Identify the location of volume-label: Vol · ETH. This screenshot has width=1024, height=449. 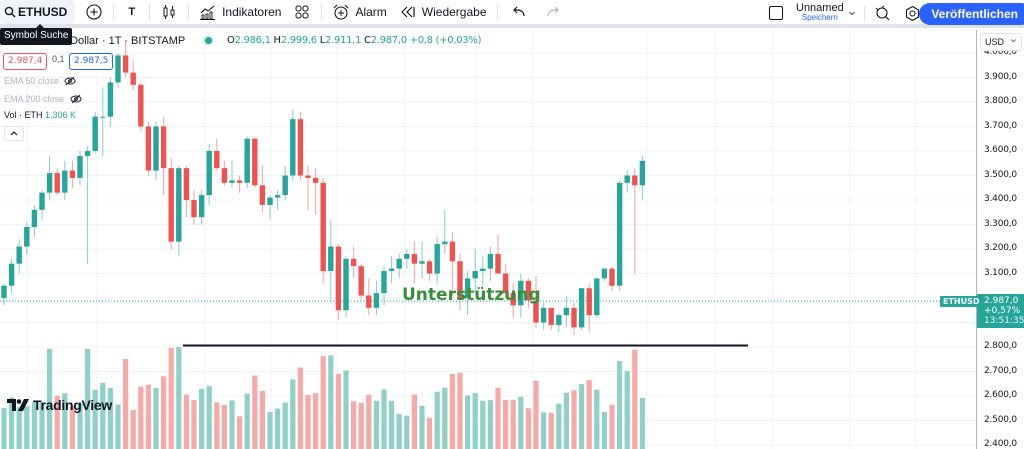
(23, 115).